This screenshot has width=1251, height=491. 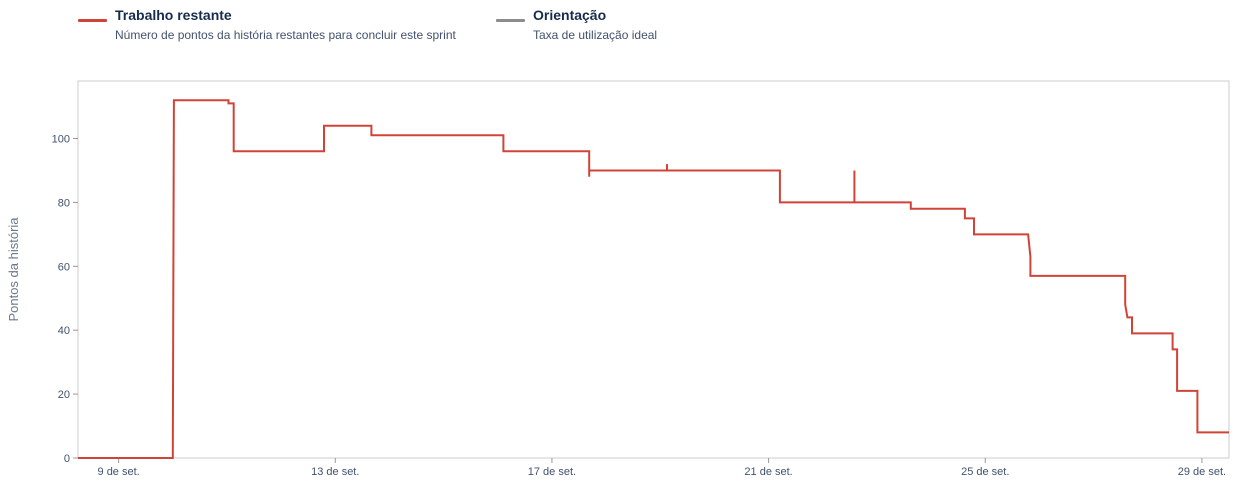 I want to click on legend-title-guideline: Orientação, so click(x=570, y=15).